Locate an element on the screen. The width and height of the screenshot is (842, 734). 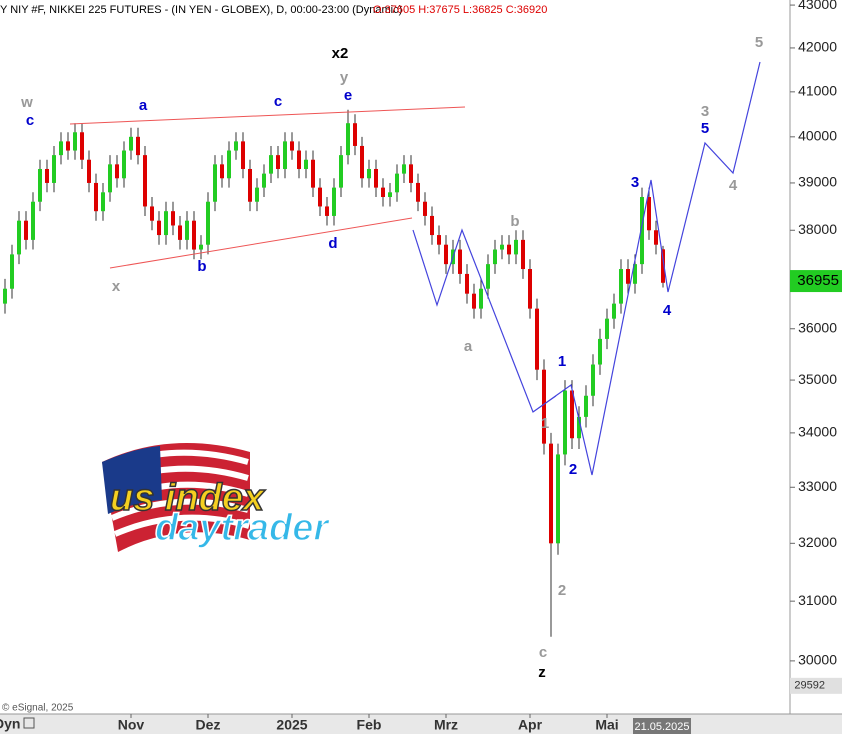
x-tick-label: Nov is located at coordinates (131, 725).